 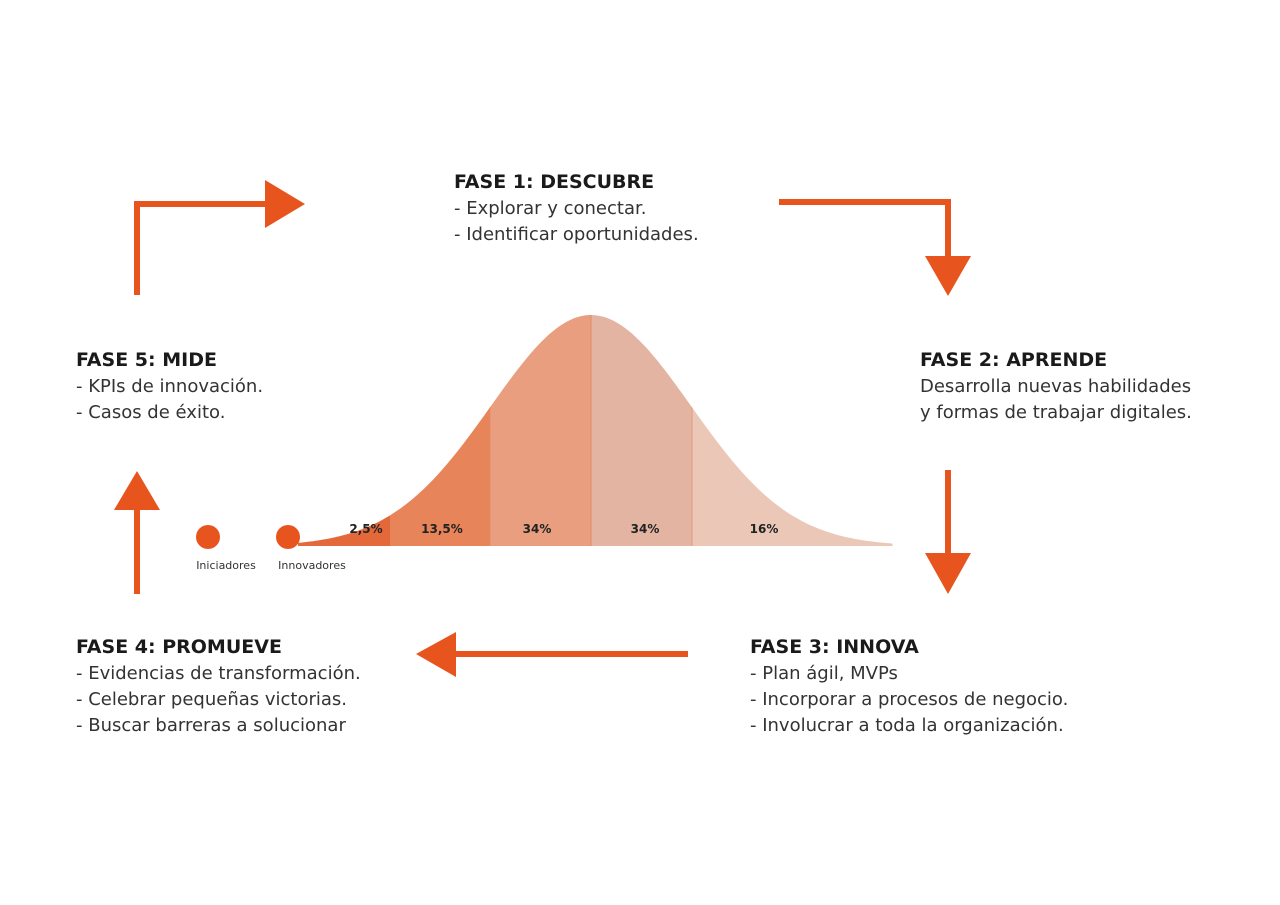 What do you see at coordinates (442, 529) in the screenshot?
I see `segment-label: 13,5%` at bounding box center [442, 529].